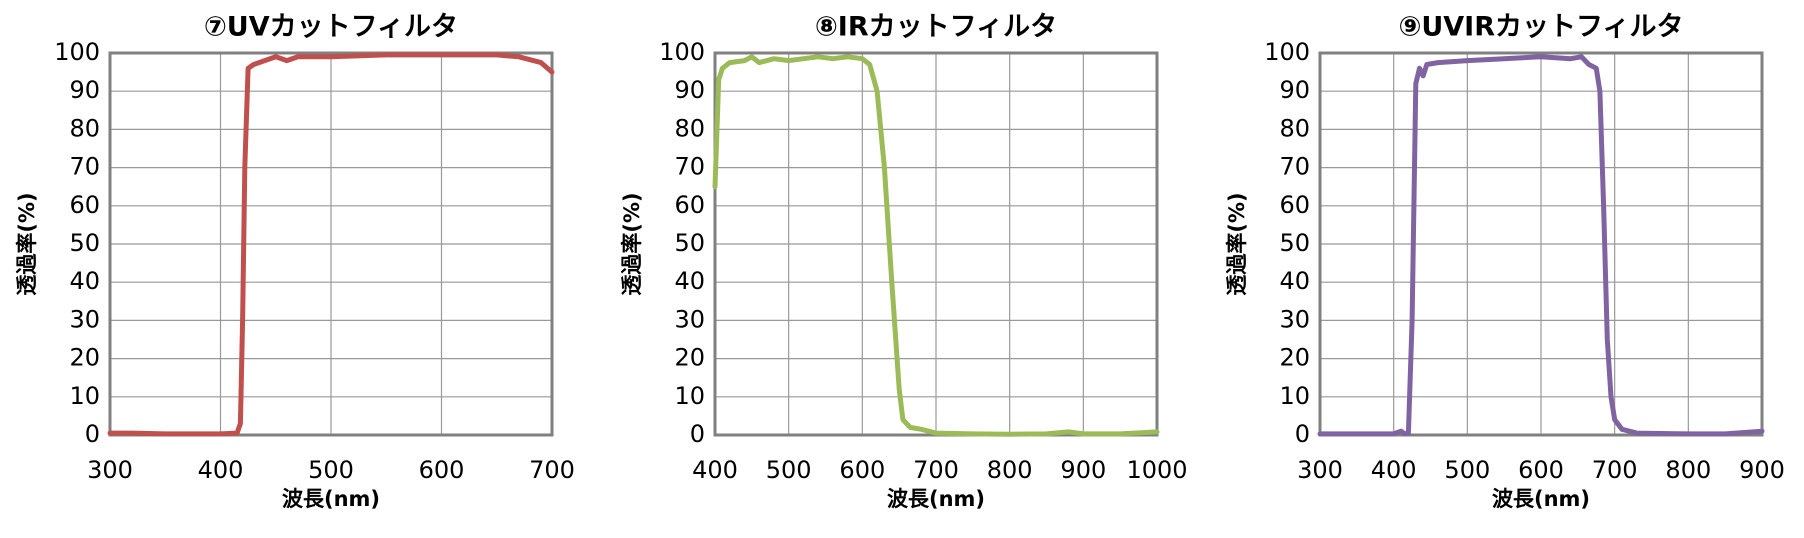 This screenshot has width=1804, height=538. I want to click on chart-title: ⑨UVIRカットフィルタ, so click(1541, 27).